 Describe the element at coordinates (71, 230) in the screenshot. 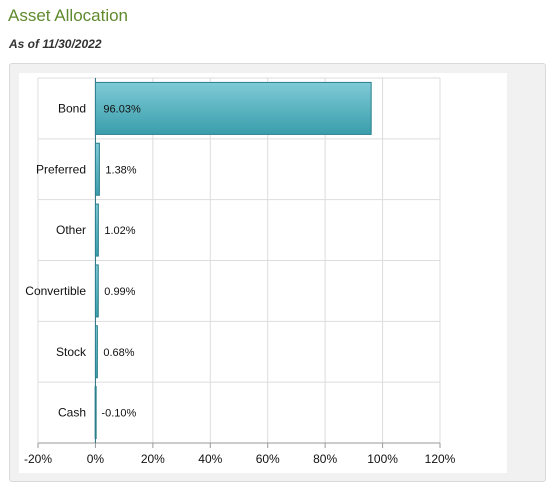

I see `category-label: Other` at that location.